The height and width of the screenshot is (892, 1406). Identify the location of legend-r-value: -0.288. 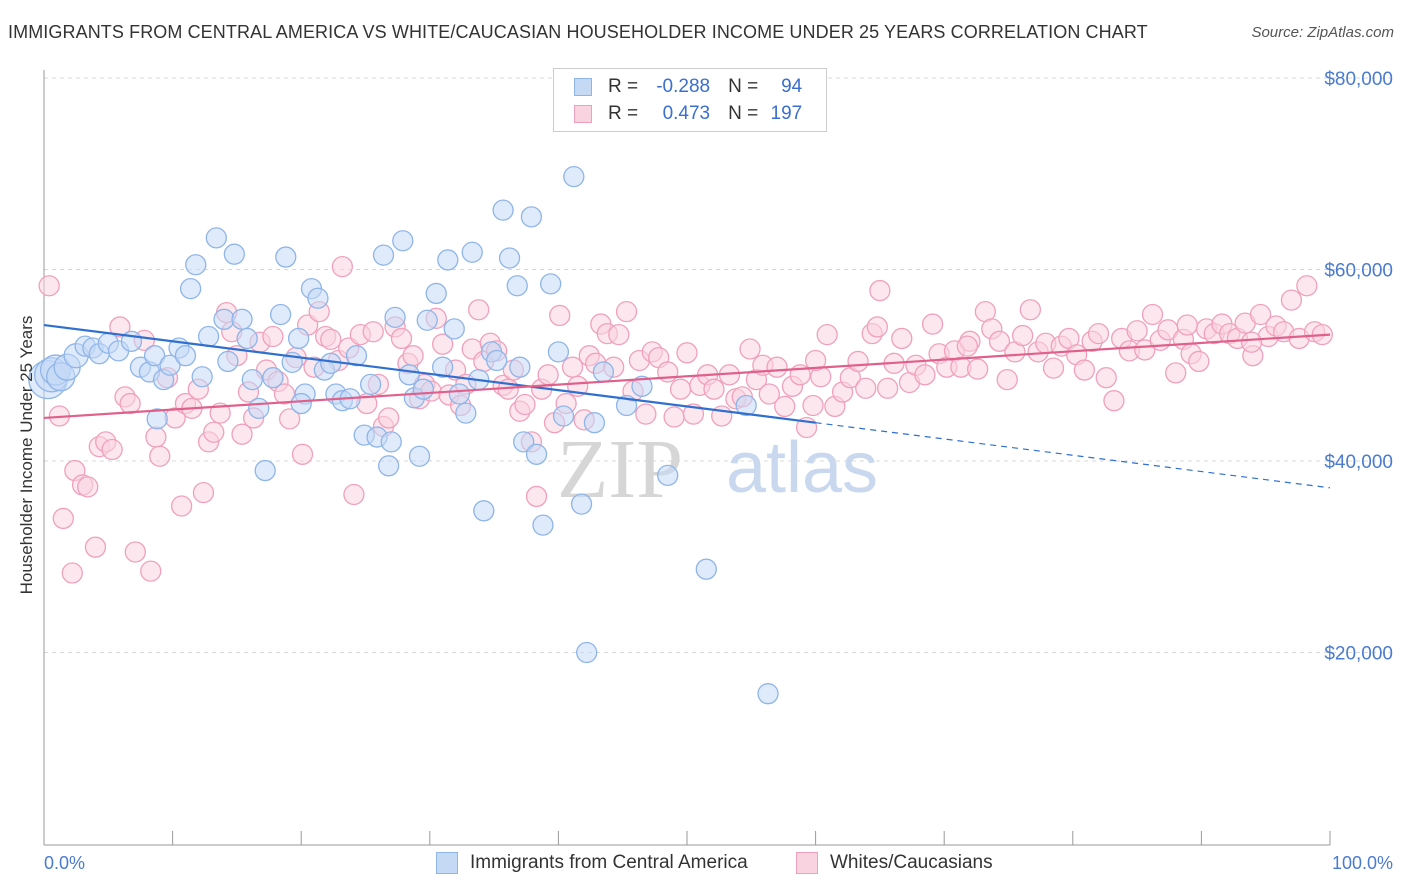
(683, 86).